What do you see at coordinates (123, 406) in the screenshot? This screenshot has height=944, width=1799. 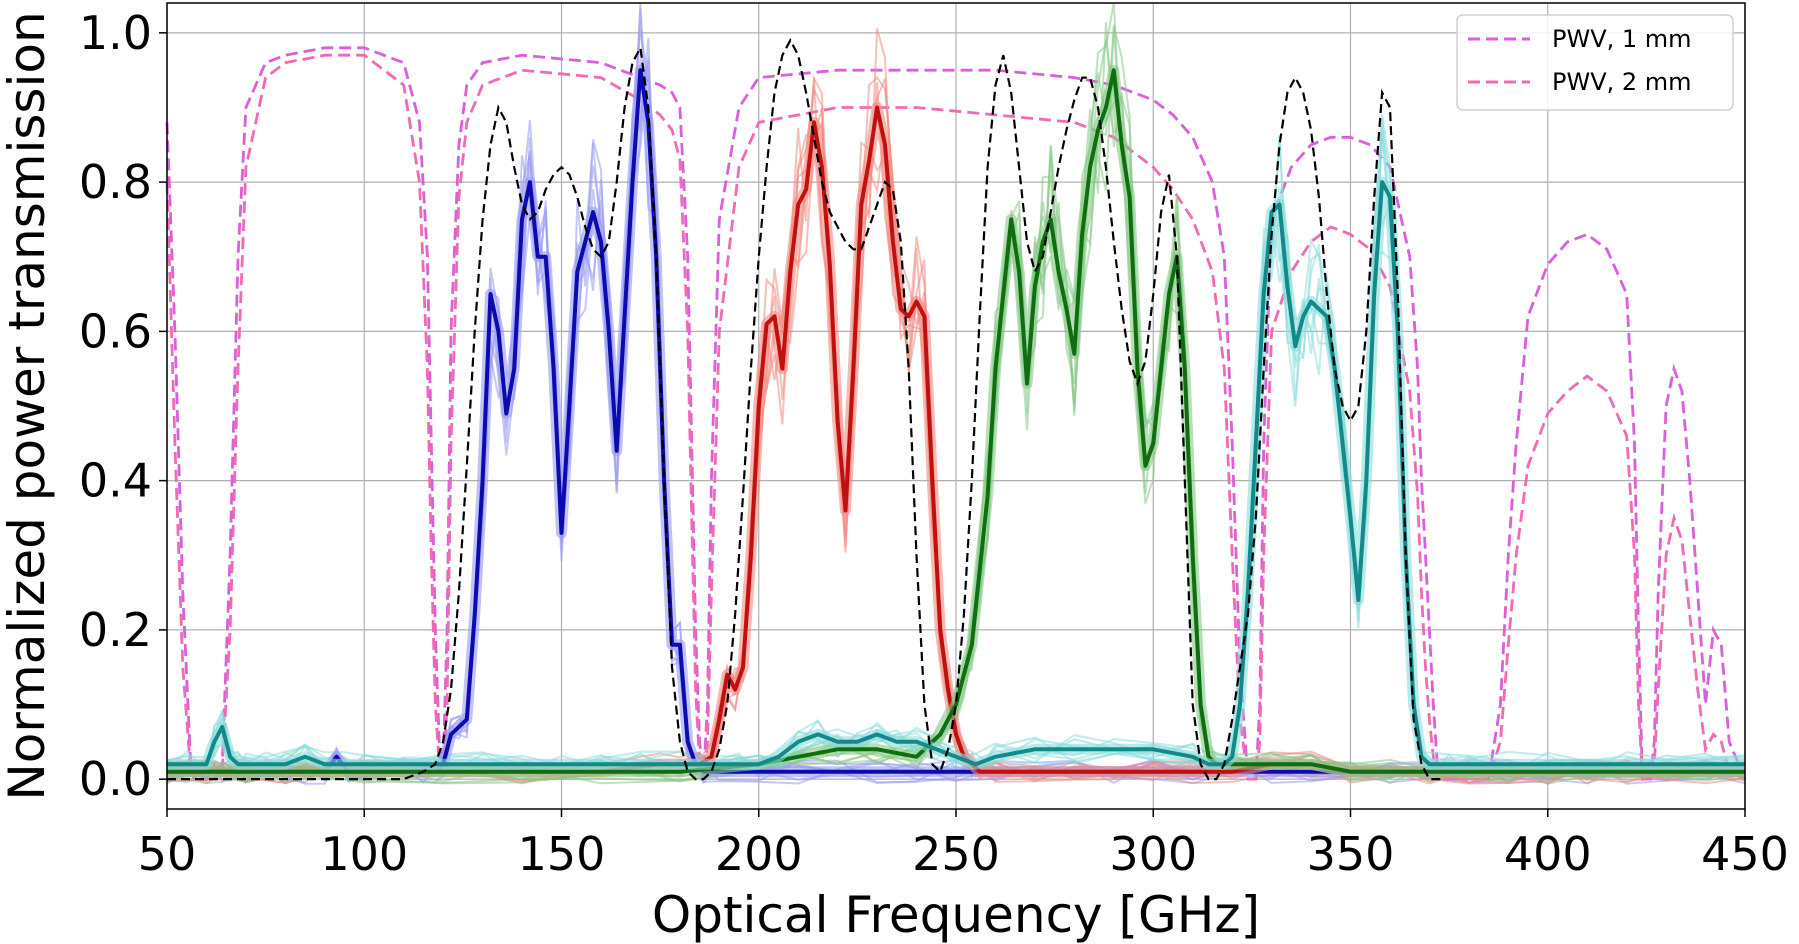 I see `y-axis-ticks: 0.0 0.2 0.4 0.6 0.8 1.0` at bounding box center [123, 406].